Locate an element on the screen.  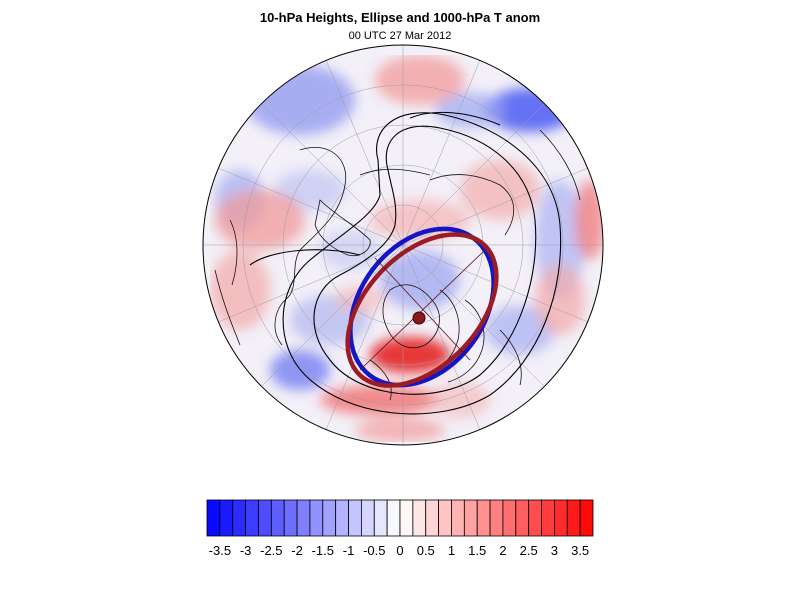
colorbar-tick-label: 0 is located at coordinates (399, 550).